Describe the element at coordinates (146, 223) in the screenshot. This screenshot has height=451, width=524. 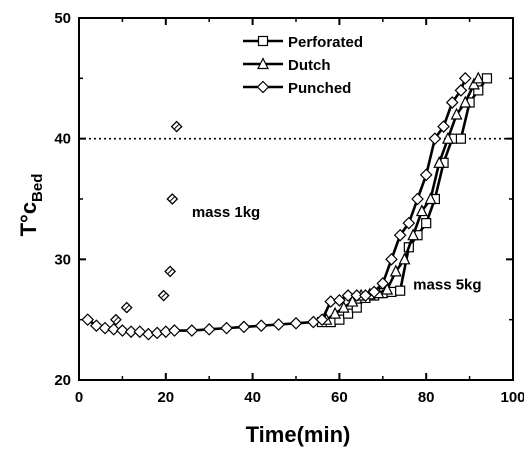
I see `mass1kg-points` at that location.